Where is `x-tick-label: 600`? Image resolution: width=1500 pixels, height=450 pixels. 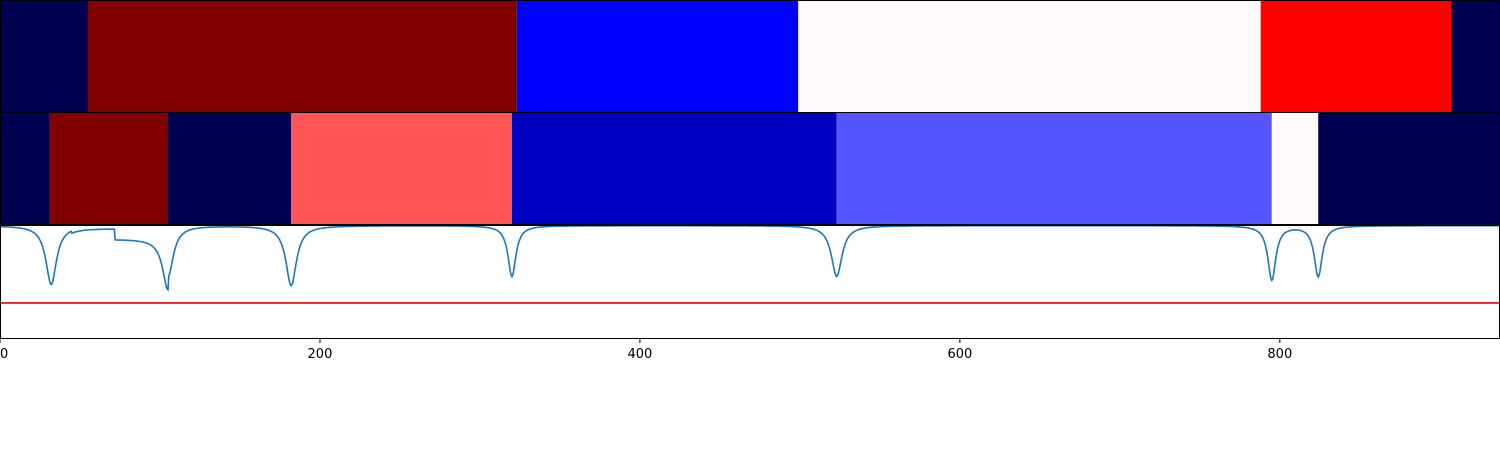
x-tick-label: 600 is located at coordinates (959, 354).